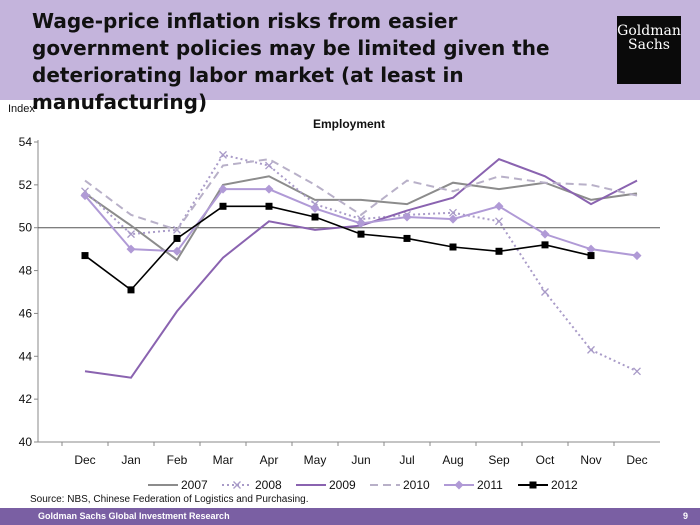  Describe the element at coordinates (26, 356) in the screenshot. I see `y-tick-label: 44` at that location.